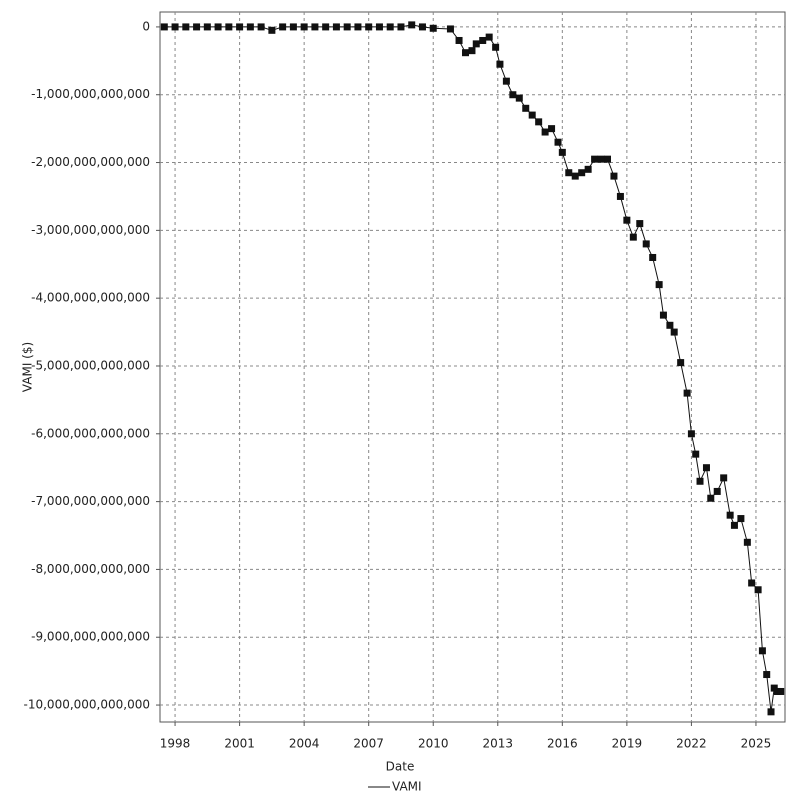  I want to click on x-tick-label: 2001, so click(239, 744).